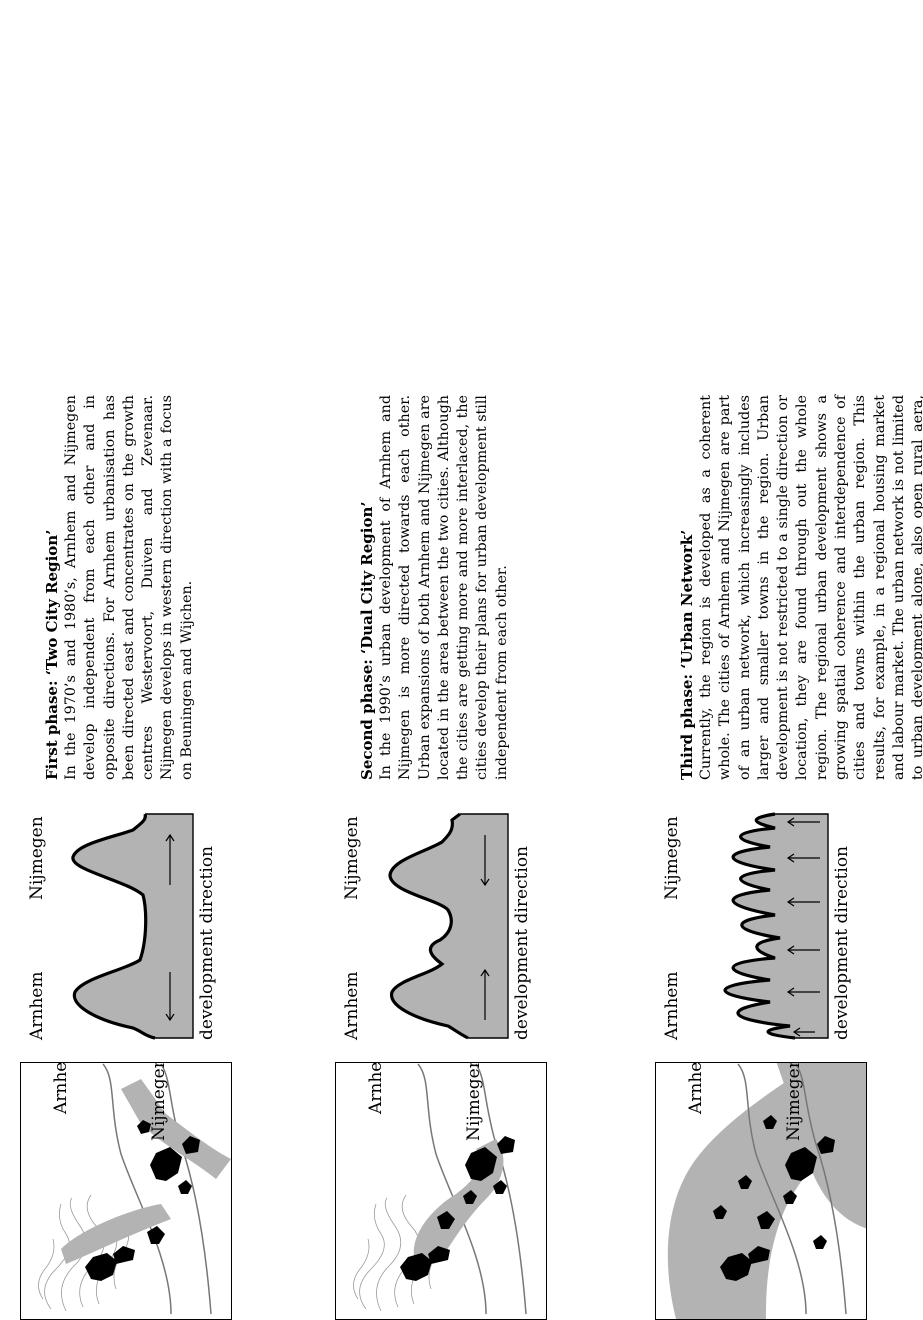 This screenshot has width=923, height=1320. Describe the element at coordinates (52, 654) in the screenshot. I see `phase1-title: First phase: ‘Two City Region’` at that location.